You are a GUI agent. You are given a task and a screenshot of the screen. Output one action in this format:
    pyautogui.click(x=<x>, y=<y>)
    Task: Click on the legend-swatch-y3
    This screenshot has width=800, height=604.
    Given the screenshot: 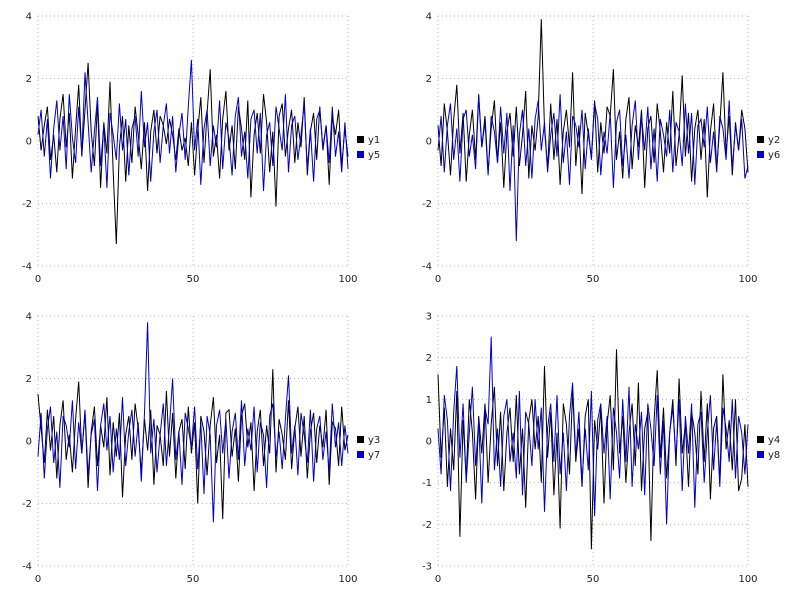 What is the action you would take?
    pyautogui.click(x=360, y=439)
    